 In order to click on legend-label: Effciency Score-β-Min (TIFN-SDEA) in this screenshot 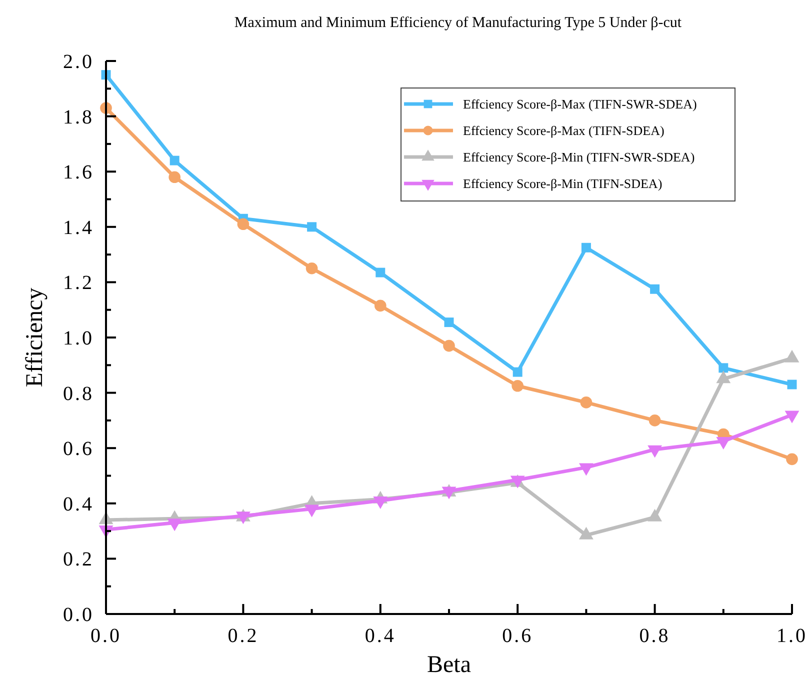, I will do `click(562, 184)`.